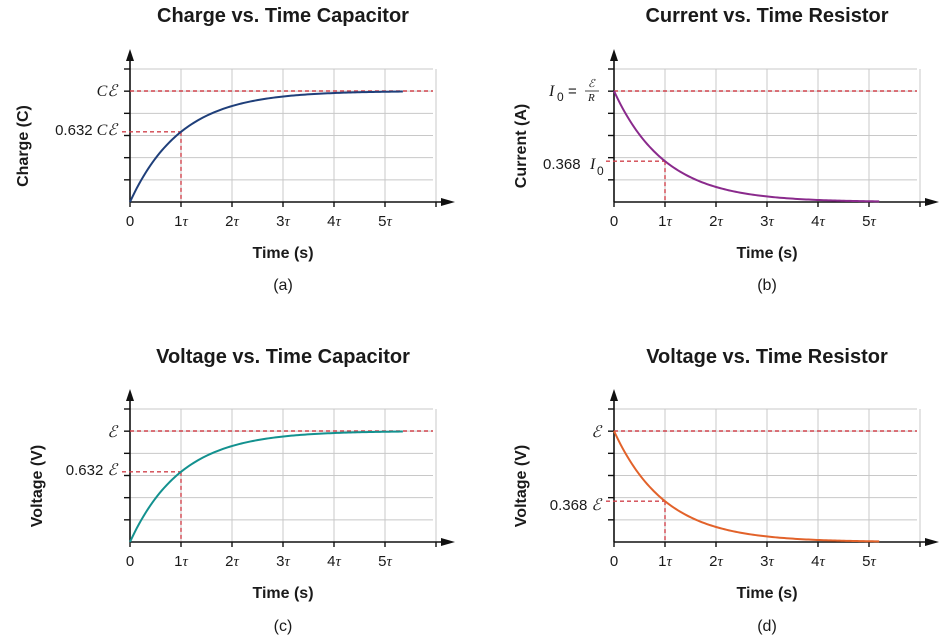 This screenshot has height=644, width=951. I want to click on panel-d-grid, so click(767, 475).